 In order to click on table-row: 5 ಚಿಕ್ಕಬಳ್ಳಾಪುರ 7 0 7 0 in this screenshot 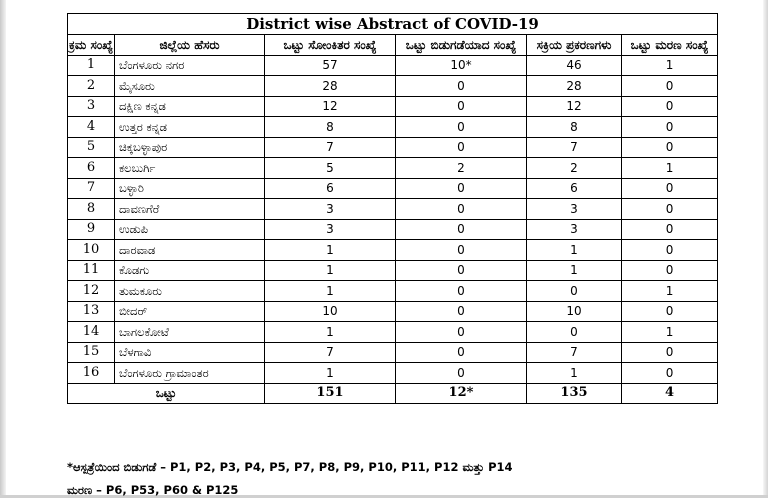, I will do `click(393, 147)`.